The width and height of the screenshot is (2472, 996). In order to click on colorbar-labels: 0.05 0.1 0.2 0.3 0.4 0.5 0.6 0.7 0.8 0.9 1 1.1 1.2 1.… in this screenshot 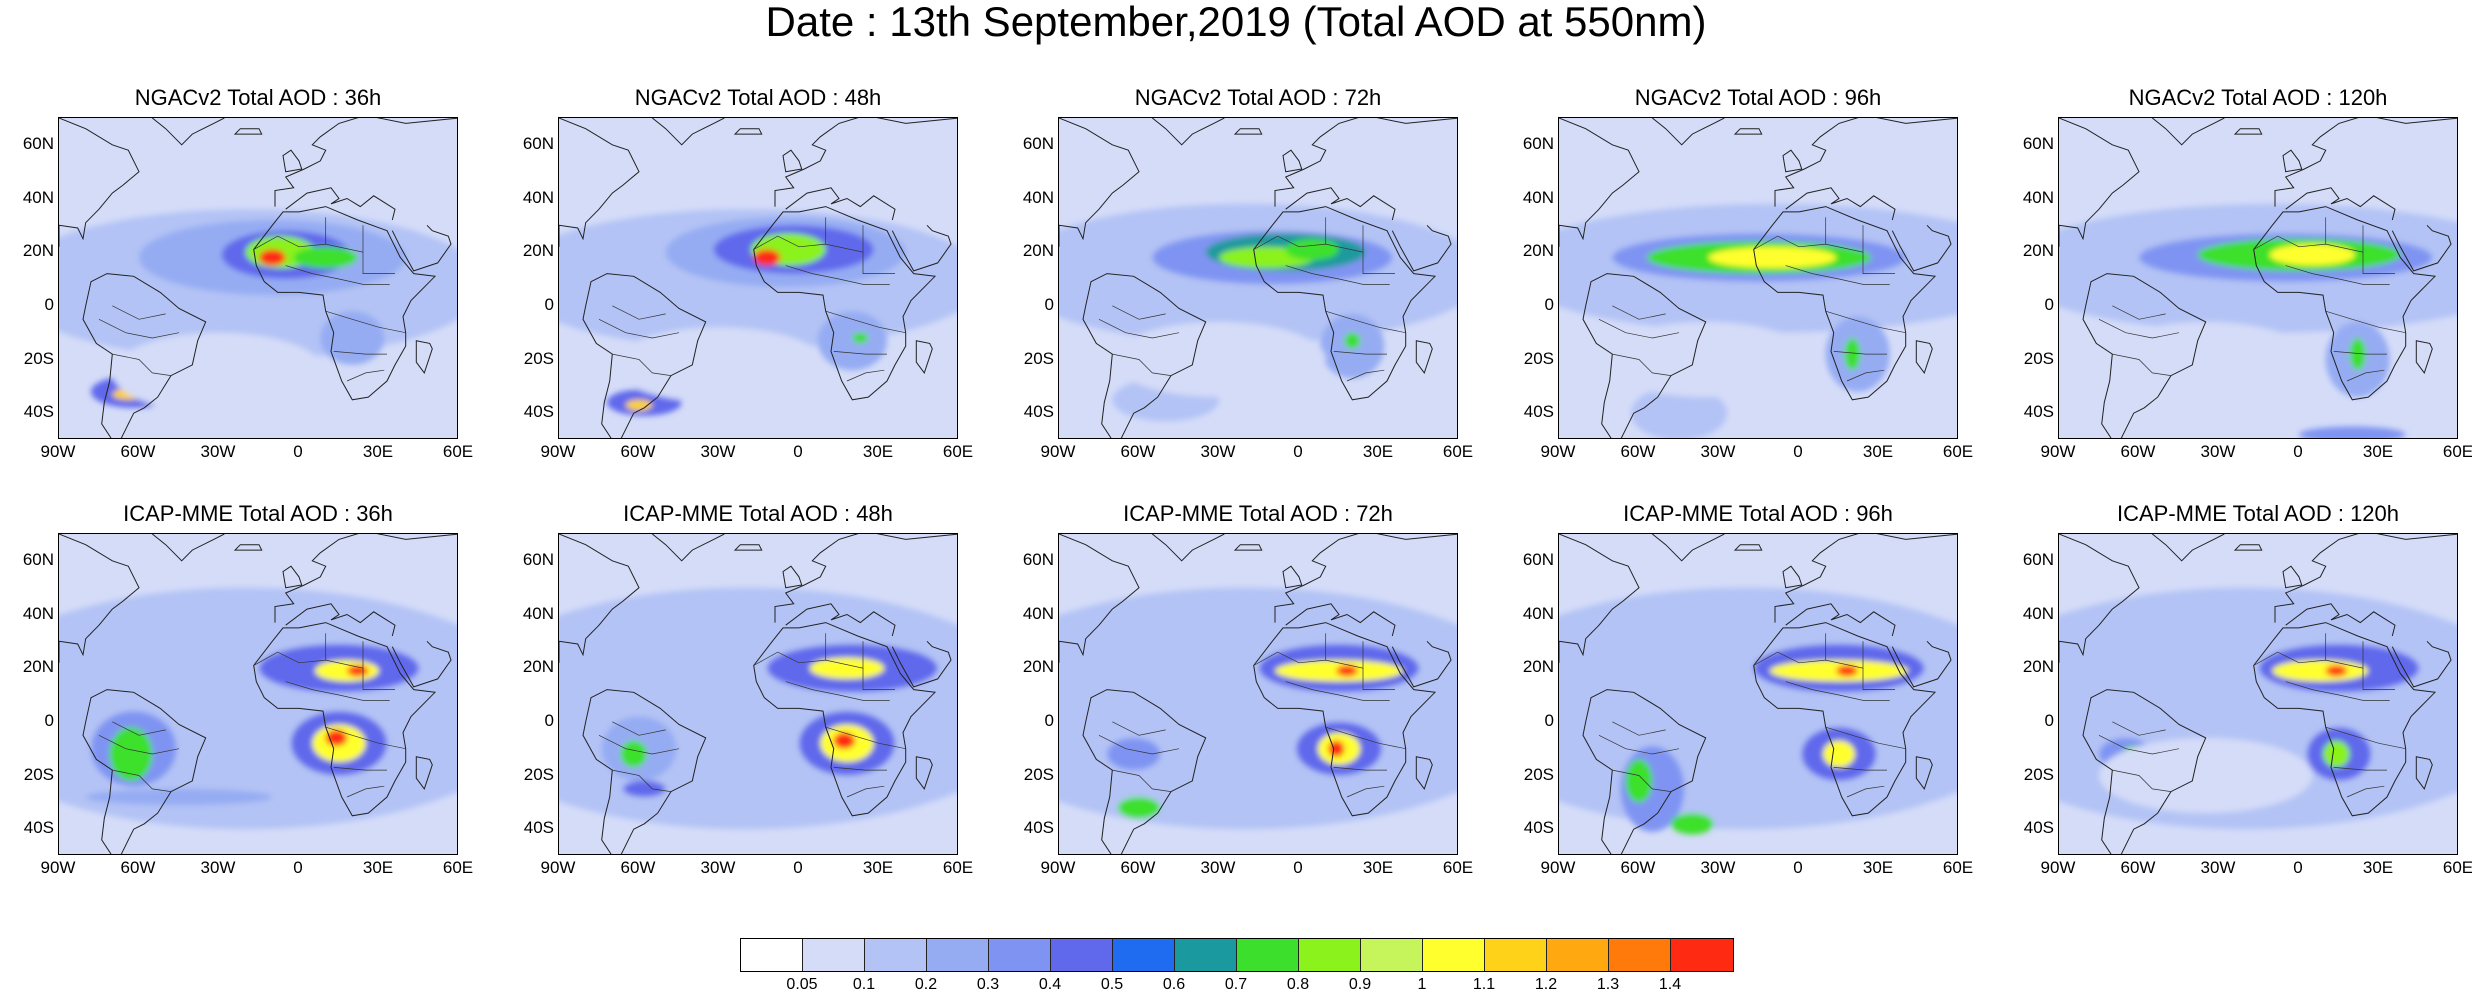, I will do `click(1236, 986)`.